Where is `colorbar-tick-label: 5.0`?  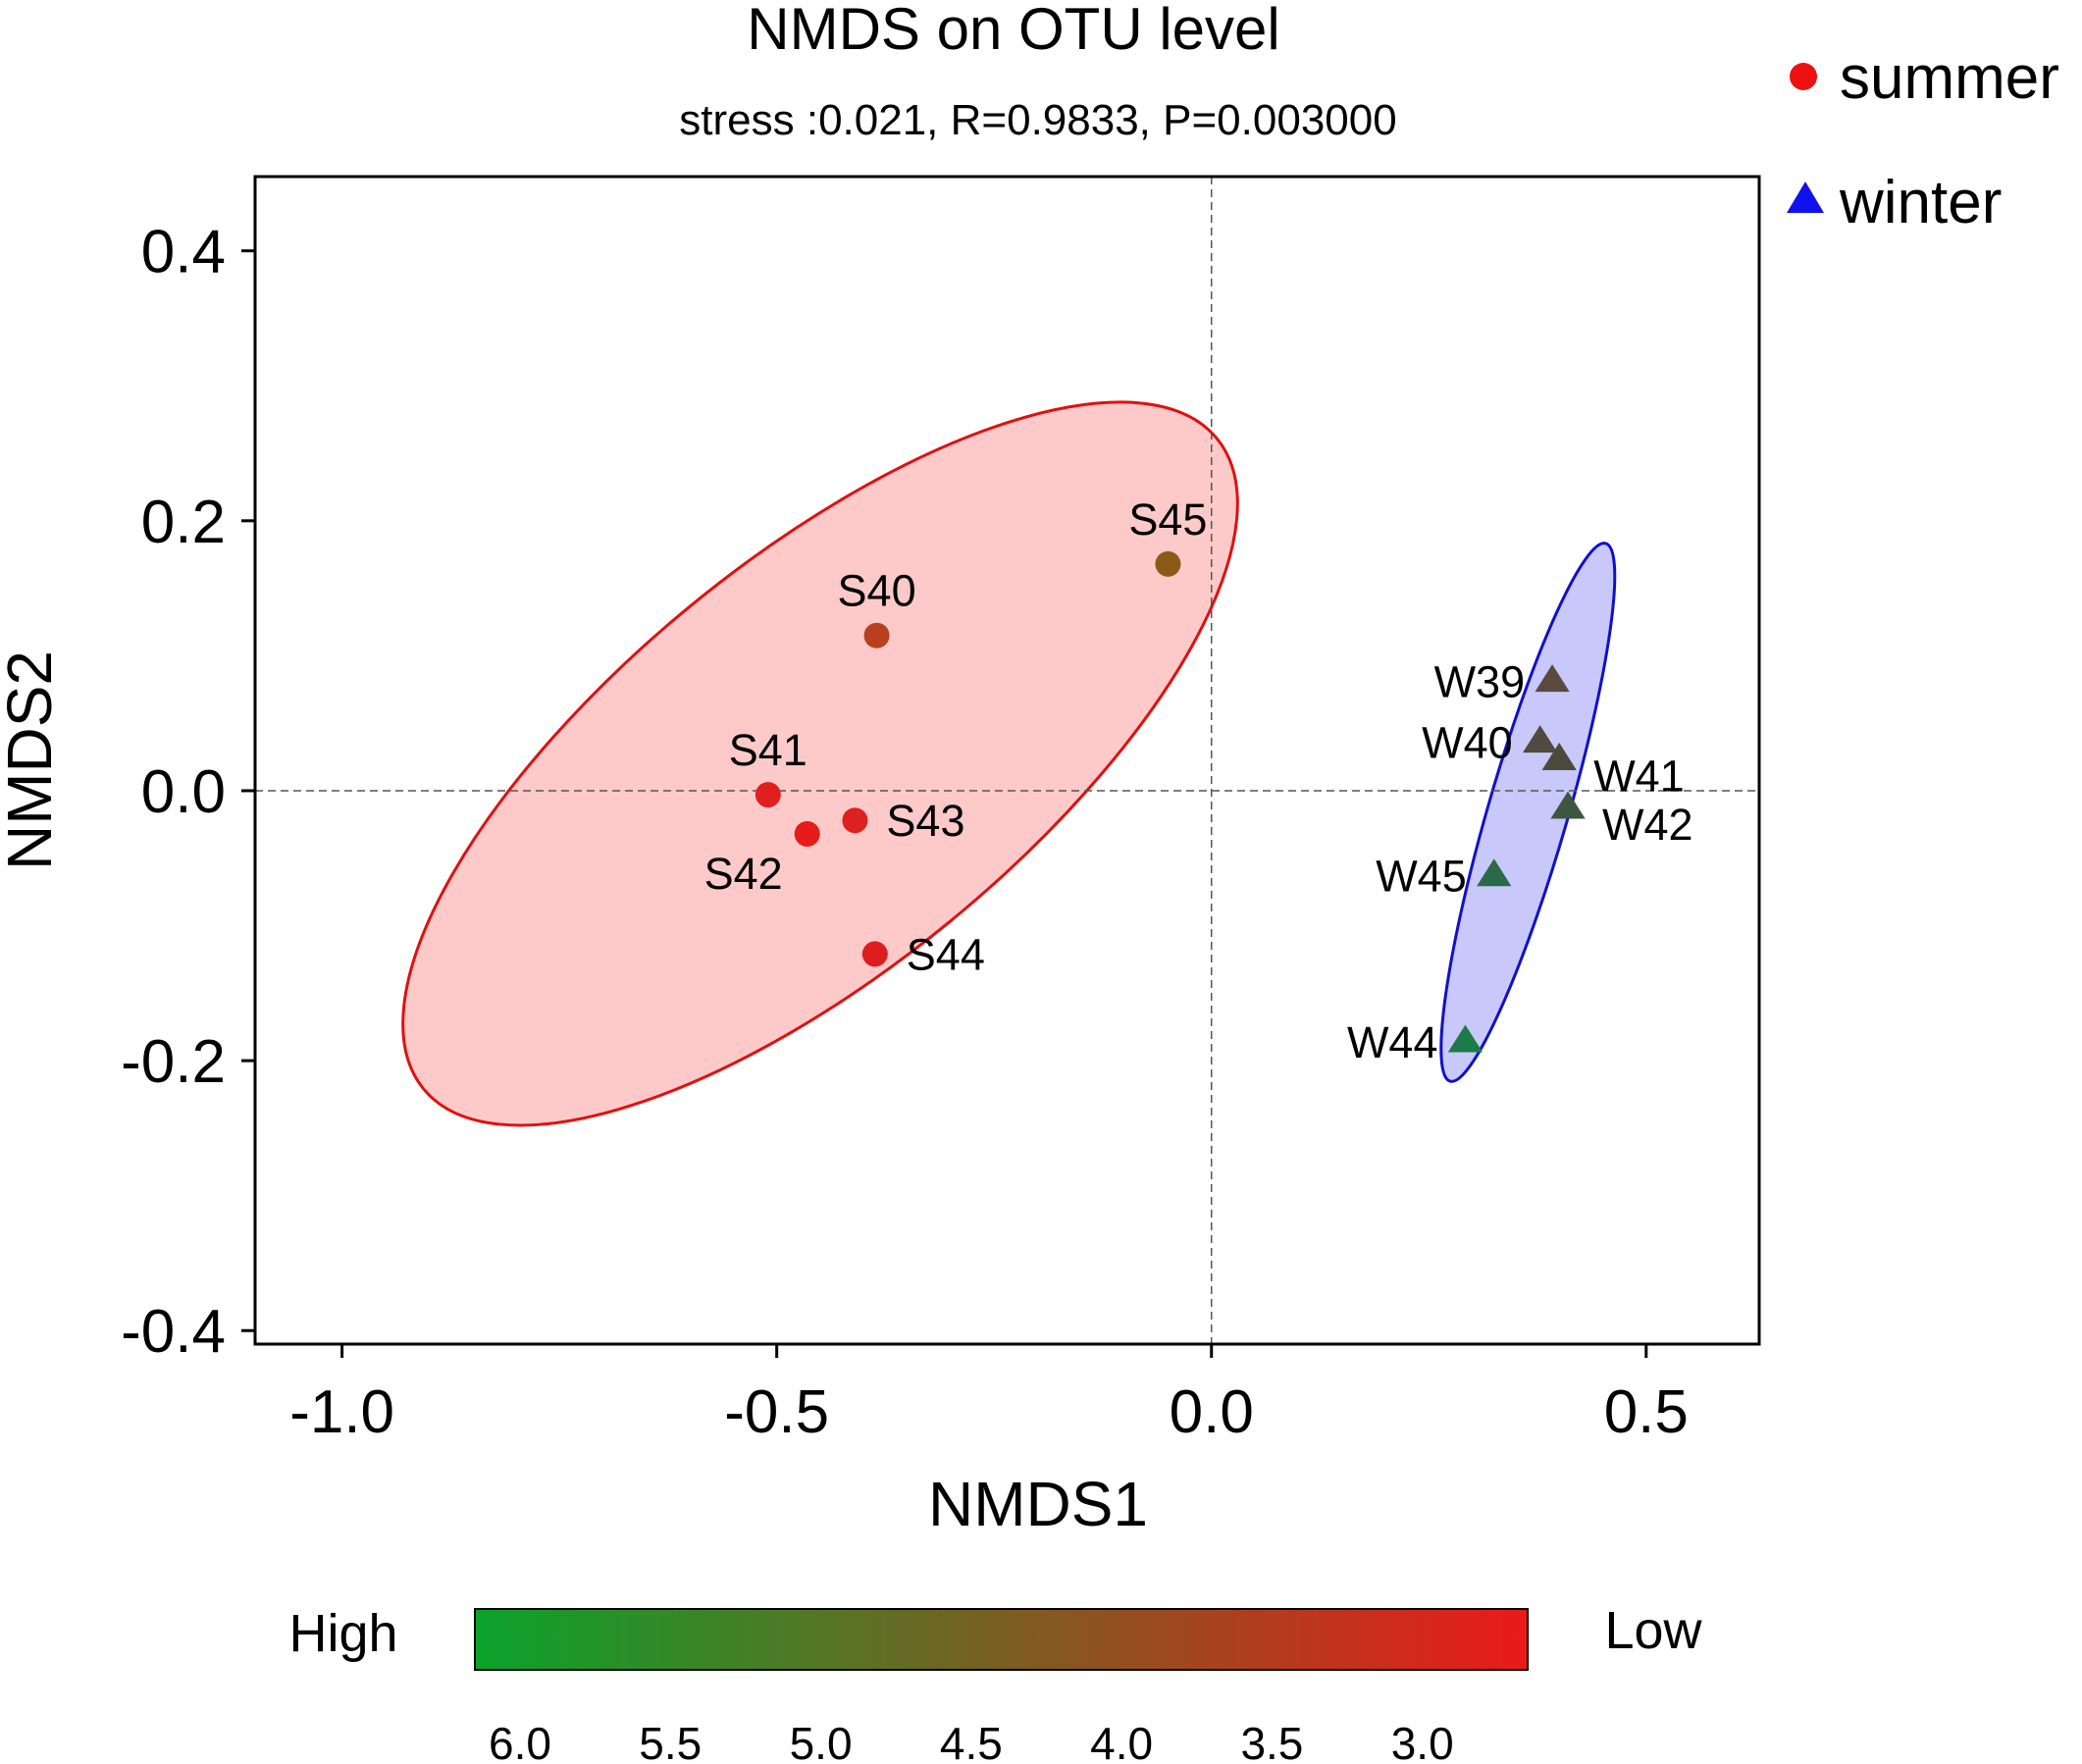
colorbar-tick-label: 5.0 is located at coordinates (821, 1741).